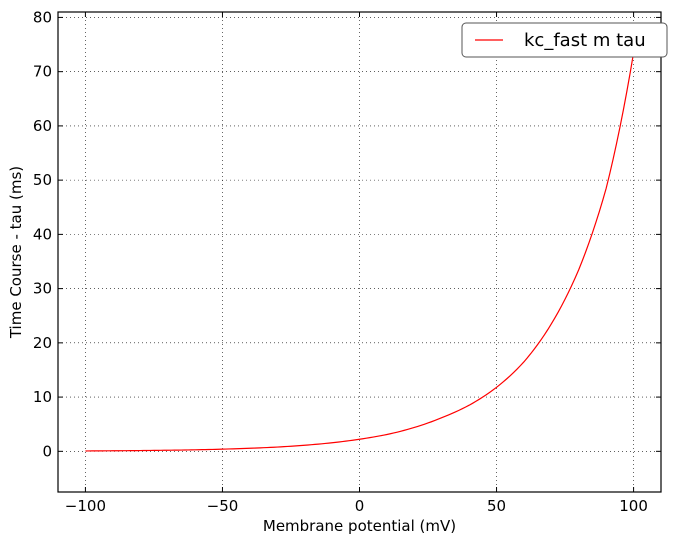 Image resolution: width=686 pixels, height=544 pixels. Describe the element at coordinates (360, 506) in the screenshot. I see `x-tick-label: 0` at that location.